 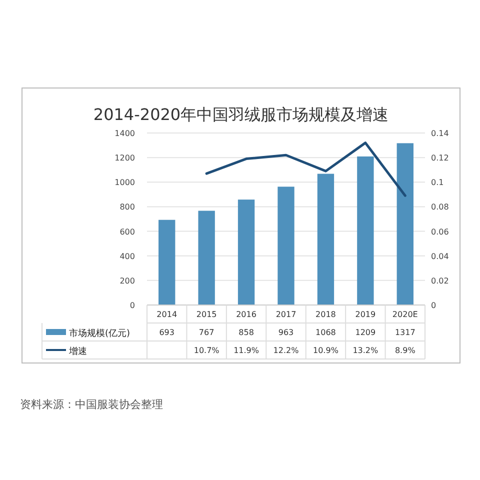 What do you see at coordinates (127, 256) in the screenshot?
I see `y-tick-label: 400` at bounding box center [127, 256].